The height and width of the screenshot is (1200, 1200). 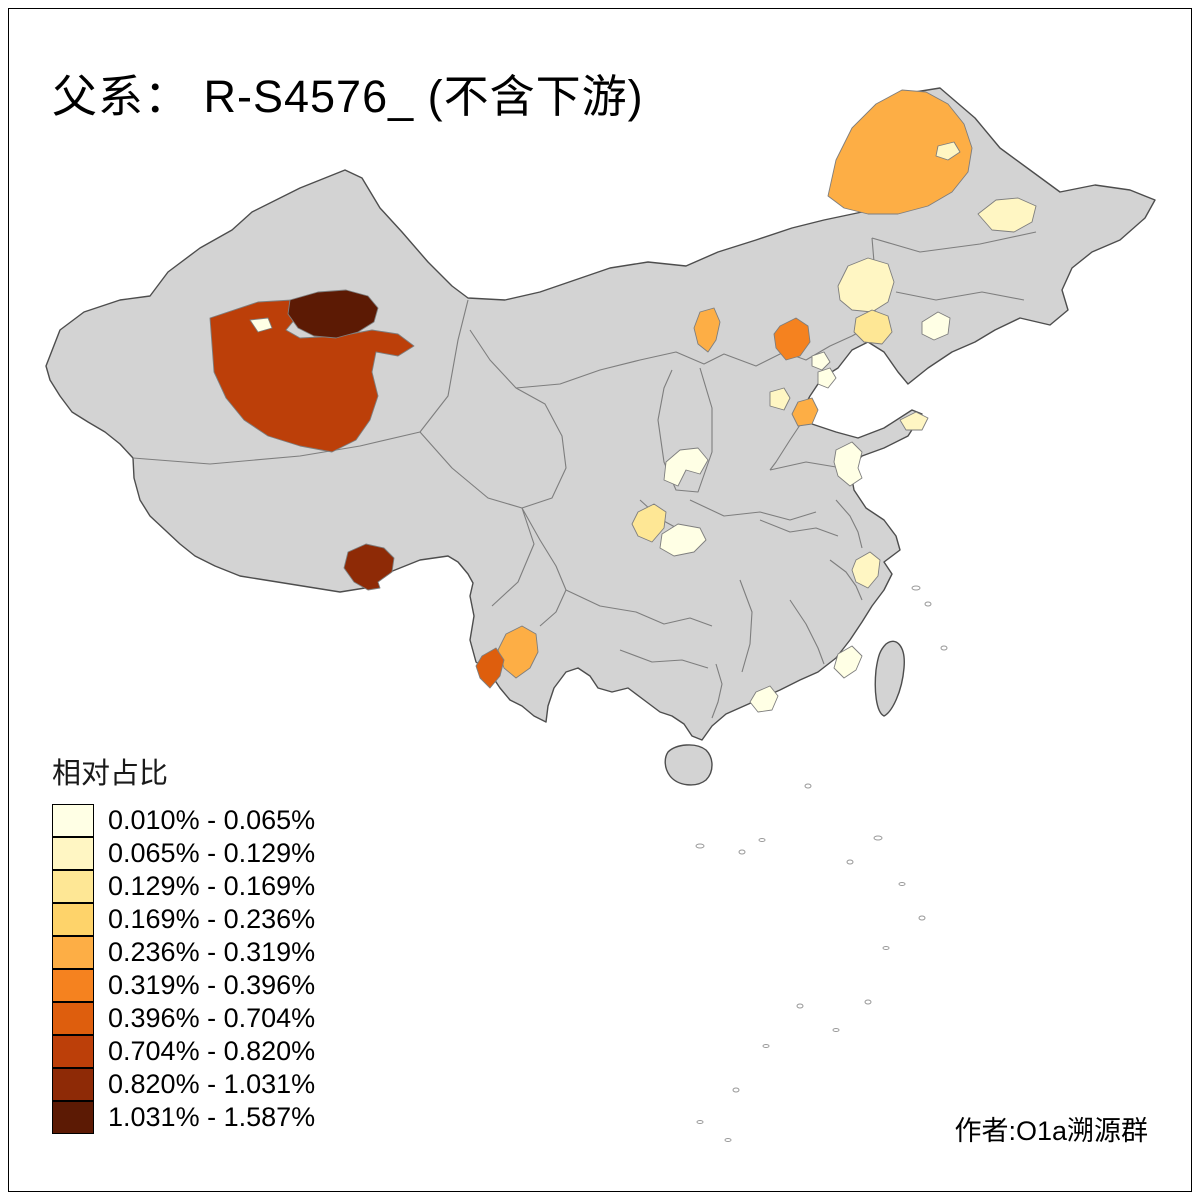 I want to click on legend-row: 0.129% - 0.169%, so click(x=183, y=886).